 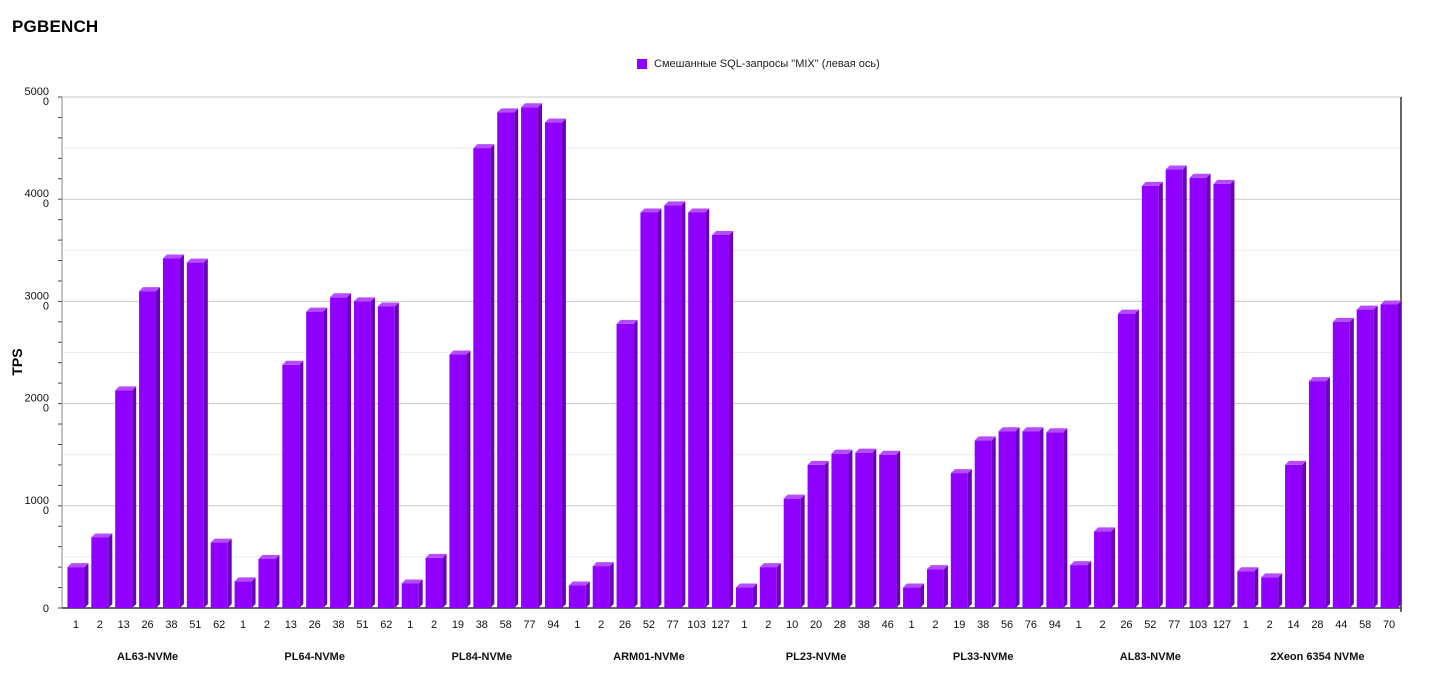 I want to click on y-tick-label: 3000, so click(x=37, y=296).